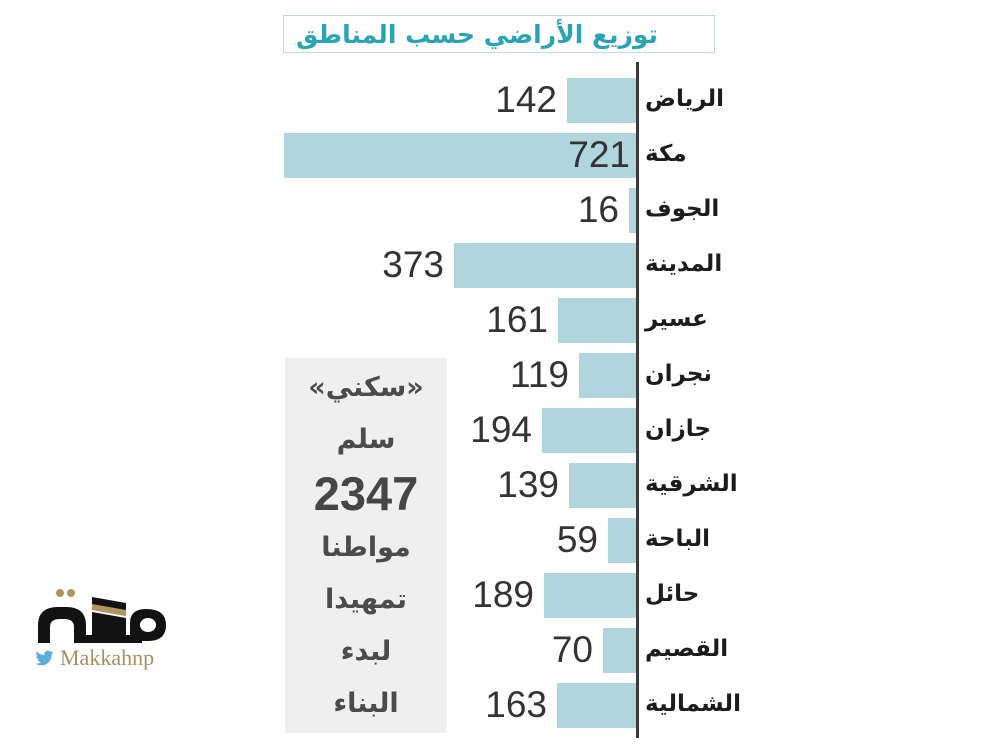 The width and height of the screenshot is (1000, 750). I want to click on bar-value-label: 139, so click(528, 484).